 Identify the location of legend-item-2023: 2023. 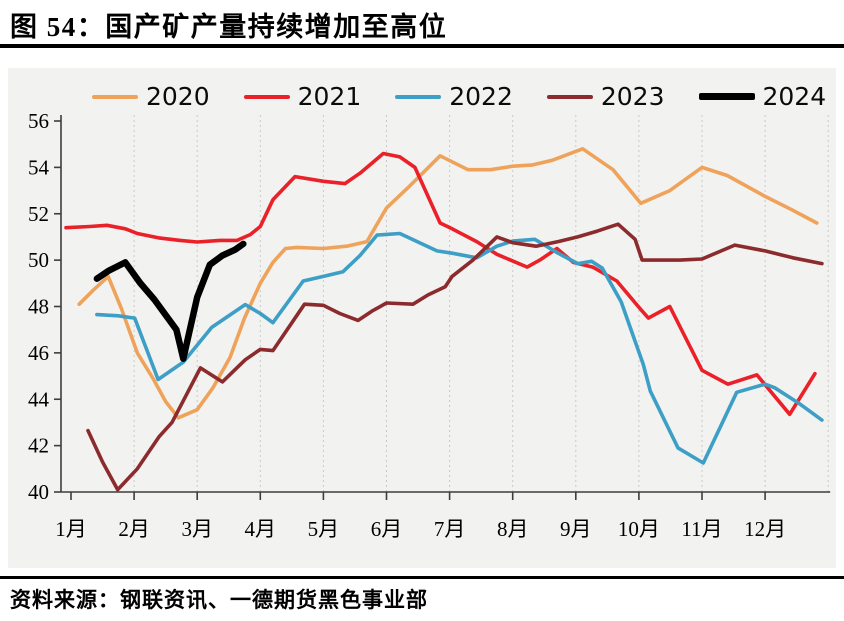
(605, 96).